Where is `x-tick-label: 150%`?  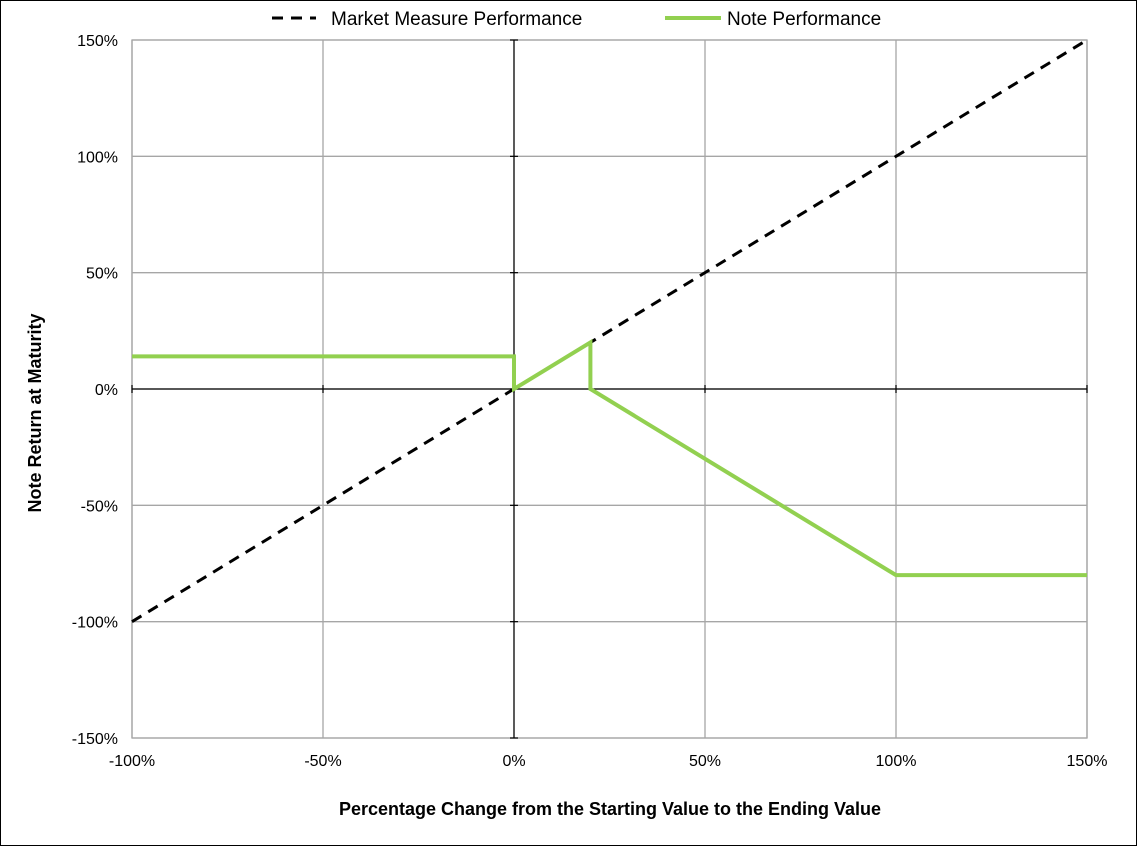 x-tick-label: 150% is located at coordinates (1087, 761).